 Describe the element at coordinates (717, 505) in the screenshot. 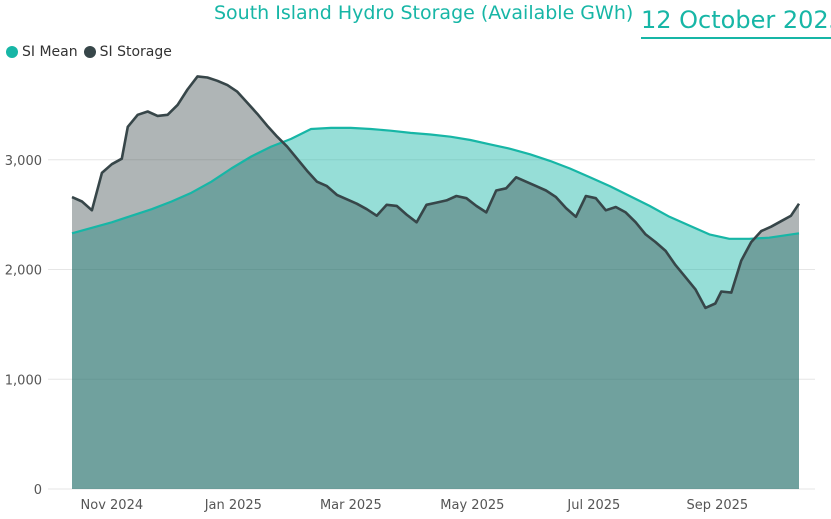

I see `x-tick-label: Sep 2025` at that location.